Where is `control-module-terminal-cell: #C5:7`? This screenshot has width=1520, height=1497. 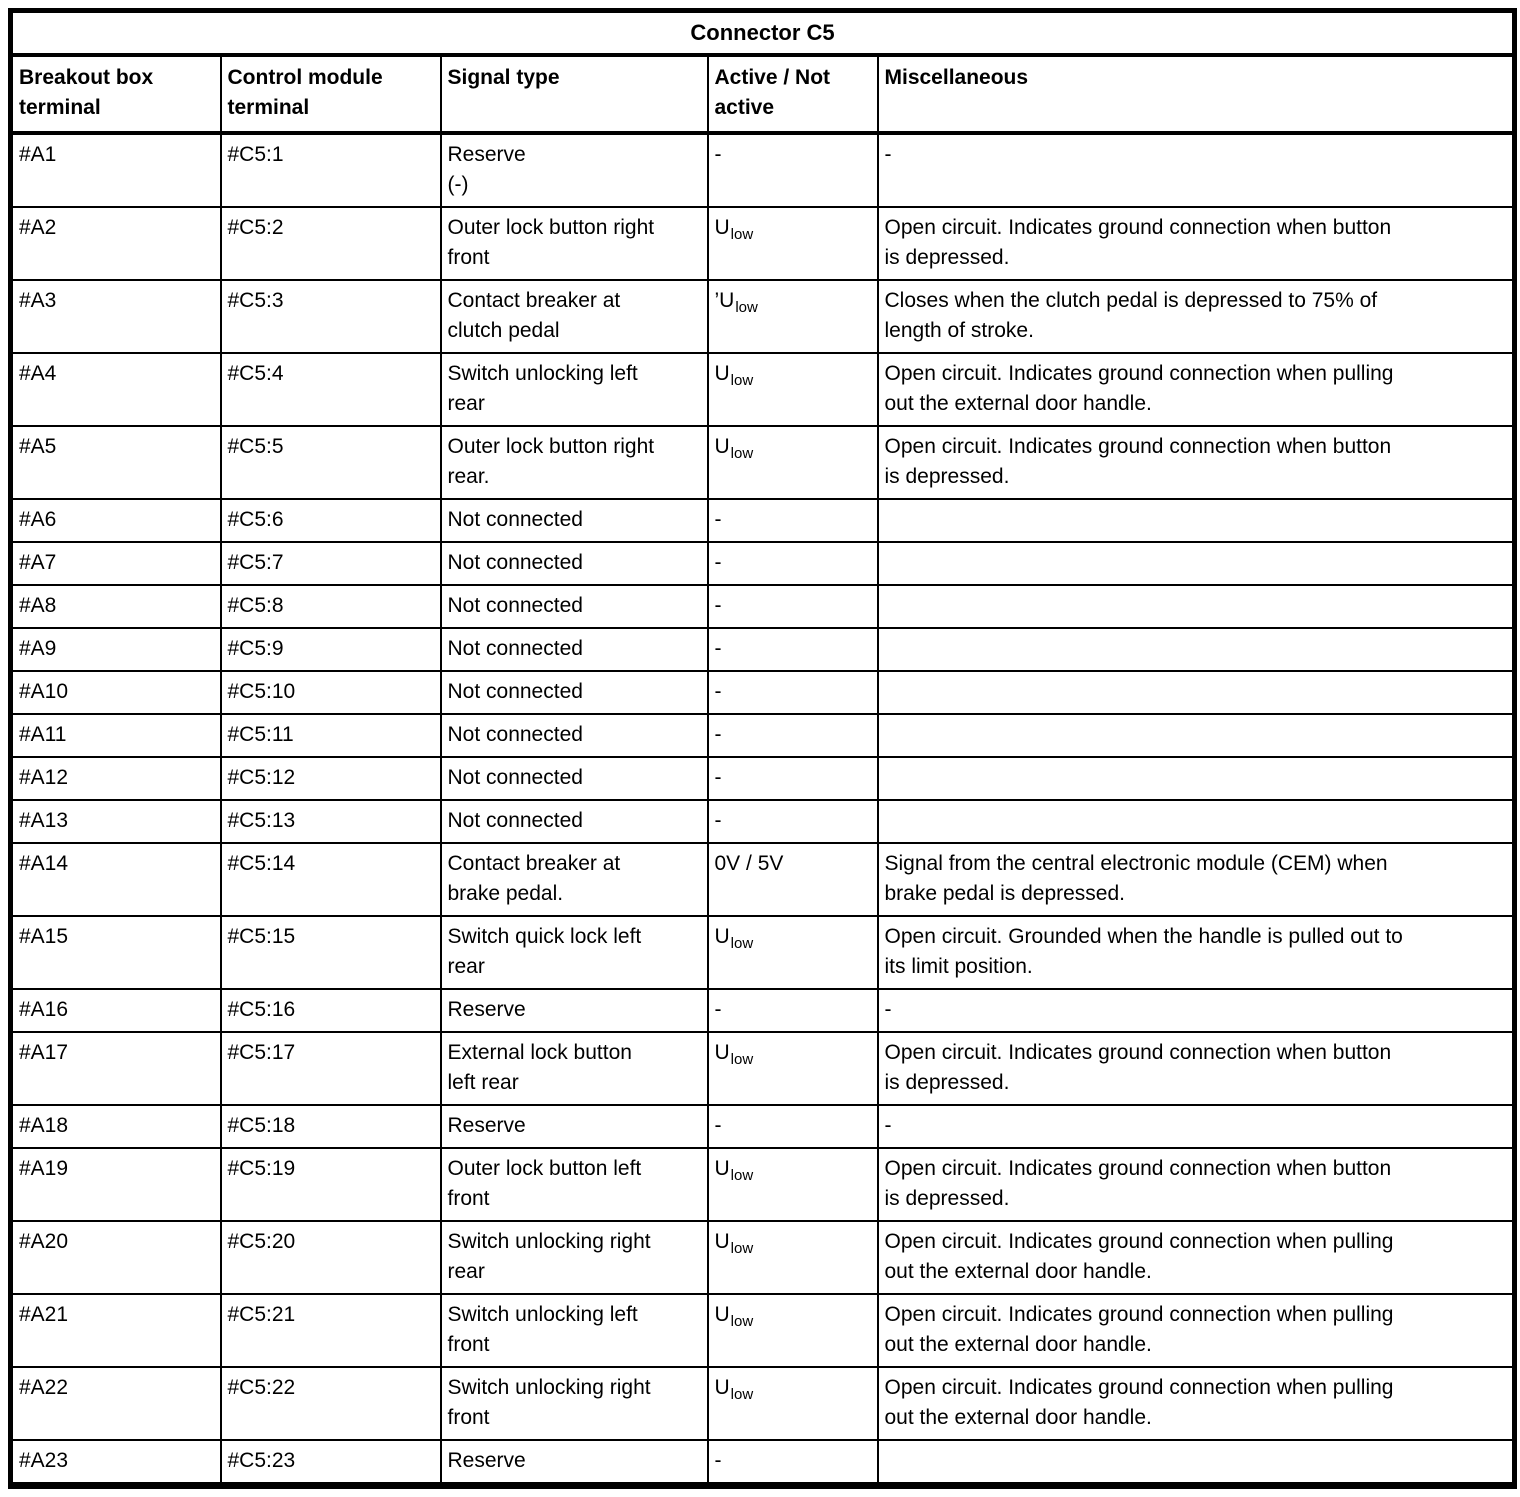
control-module-terminal-cell: #C5:7 is located at coordinates (330, 563).